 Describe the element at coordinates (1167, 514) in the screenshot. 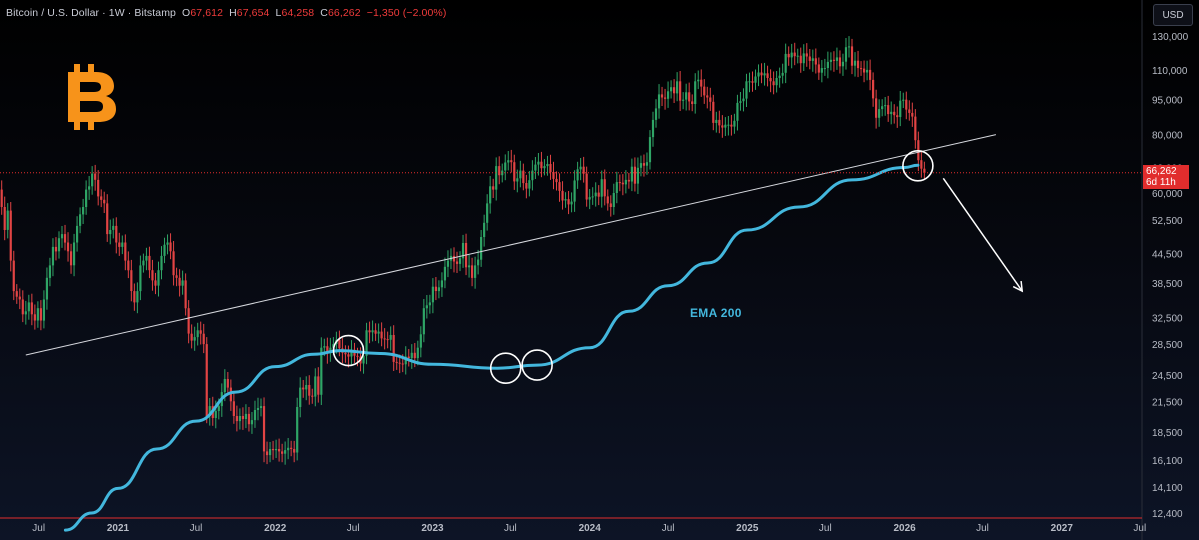

I see `y-tick-label: 12,400` at that location.